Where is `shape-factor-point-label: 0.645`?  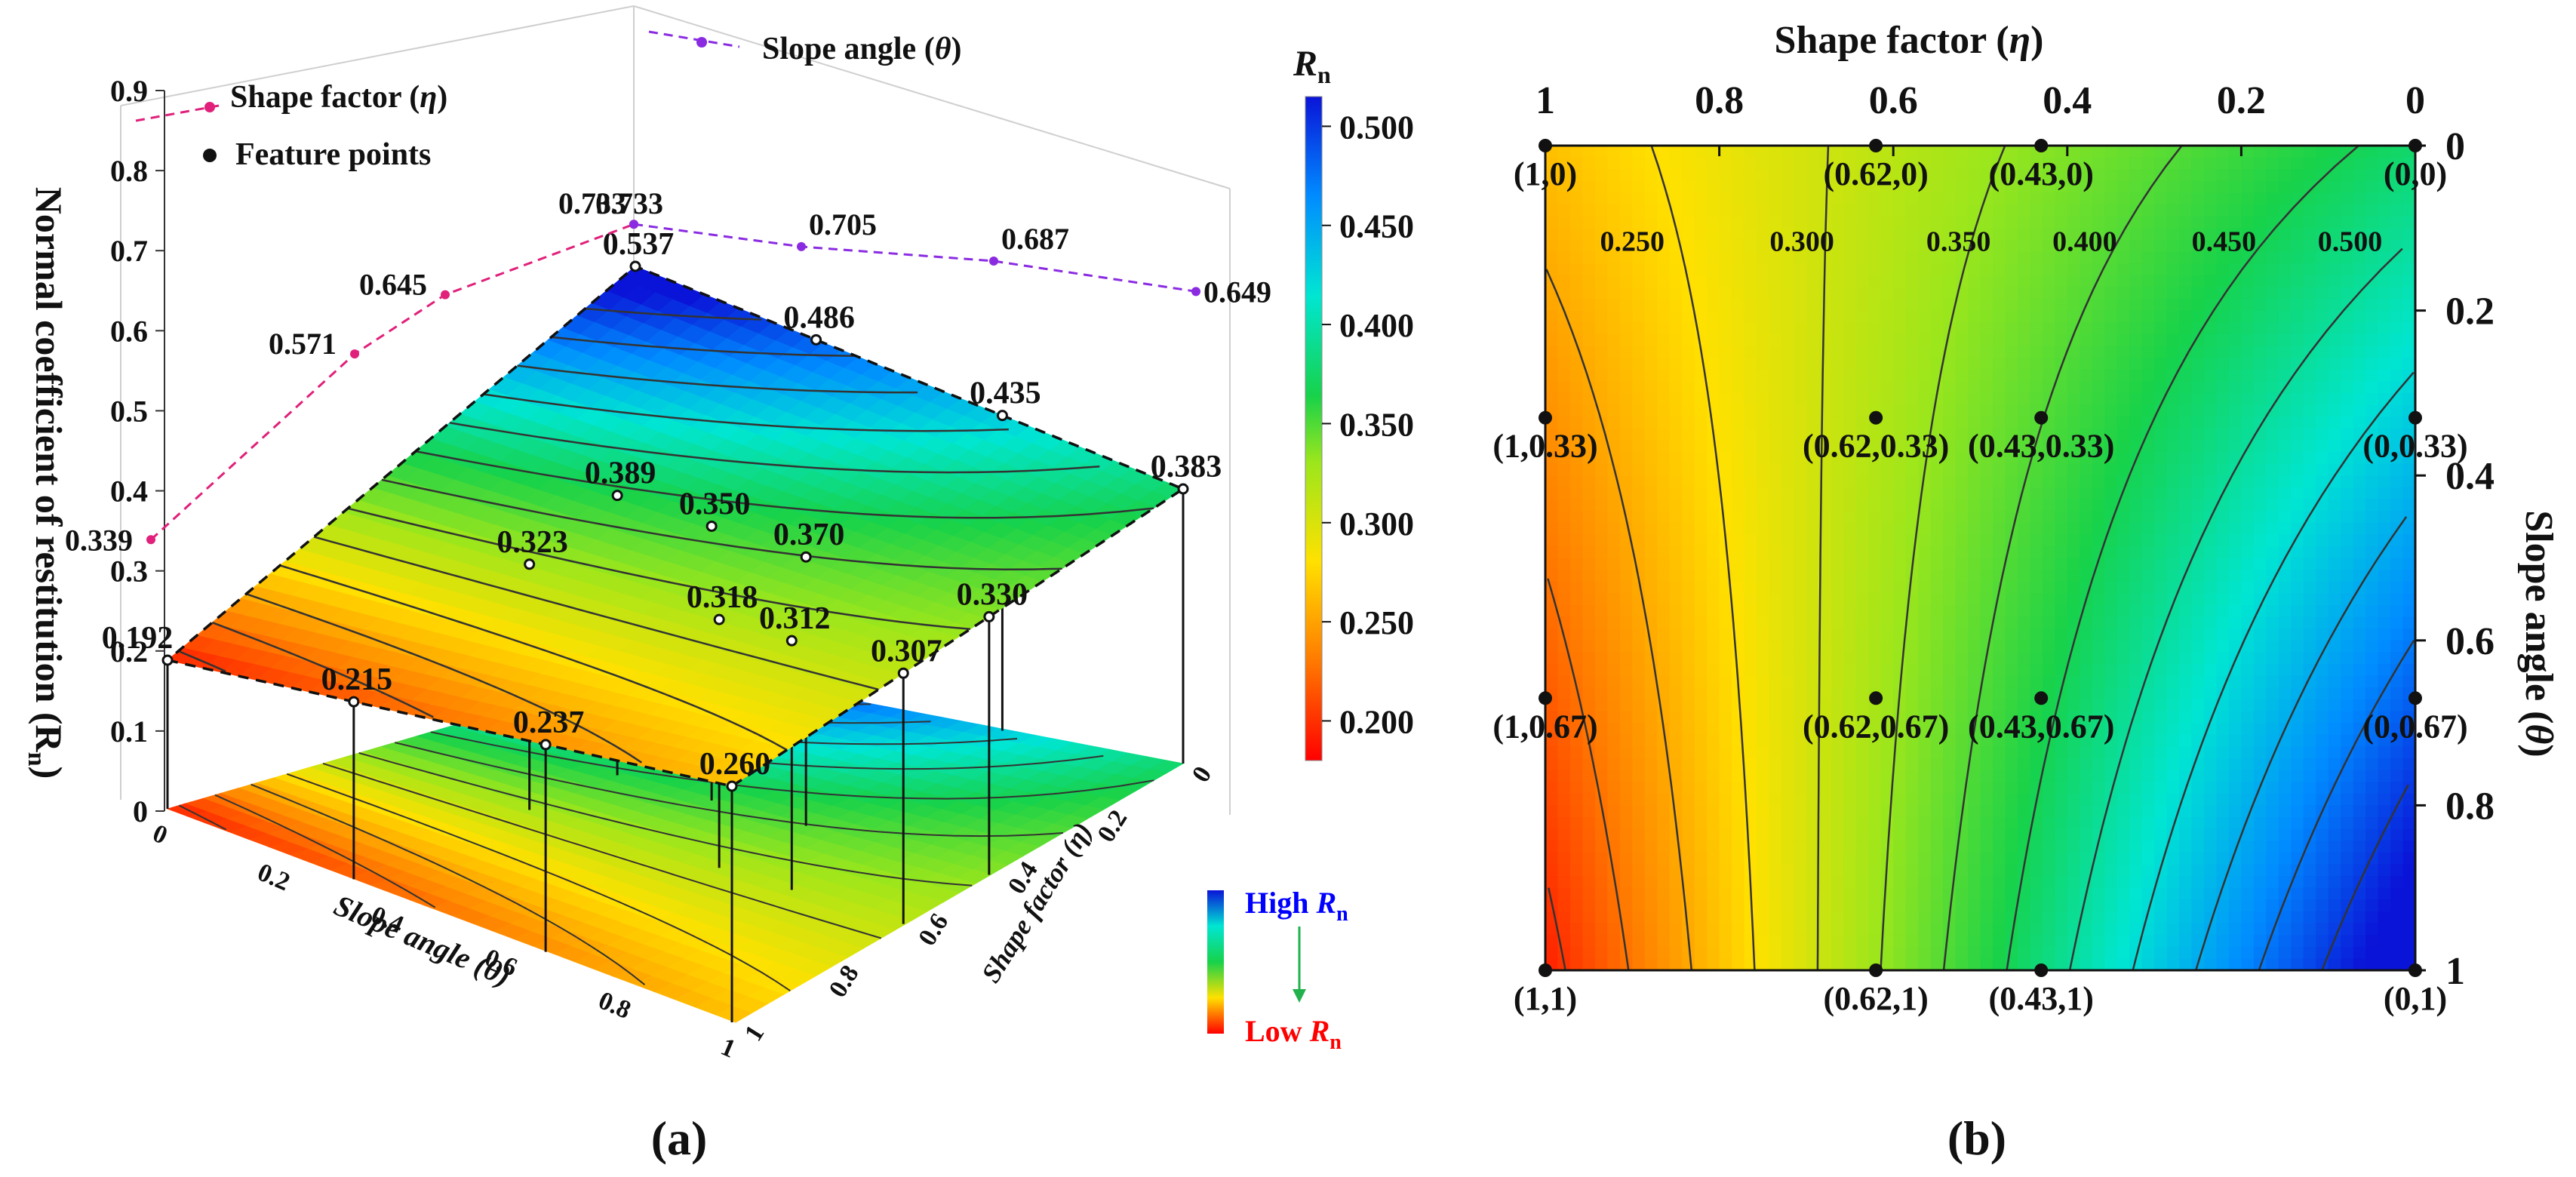 shape-factor-point-label: 0.645 is located at coordinates (393, 285).